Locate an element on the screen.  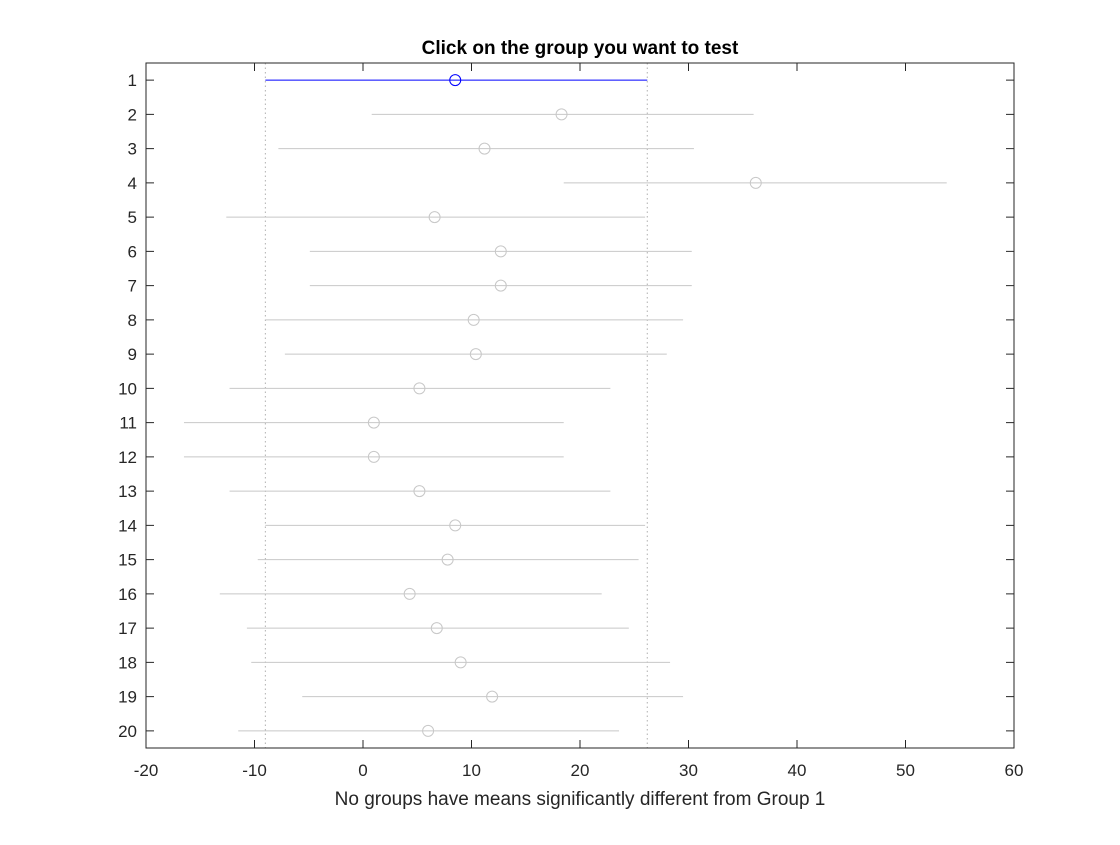
y-tick-label-group: 5 is located at coordinates (132, 217).